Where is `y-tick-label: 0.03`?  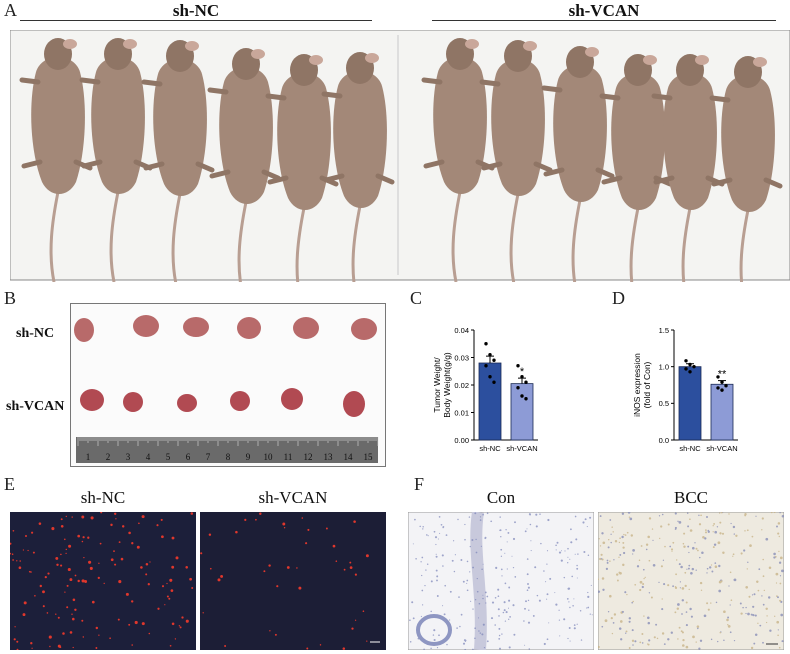
y-tick-label: 0.03 is located at coordinates (461, 357).